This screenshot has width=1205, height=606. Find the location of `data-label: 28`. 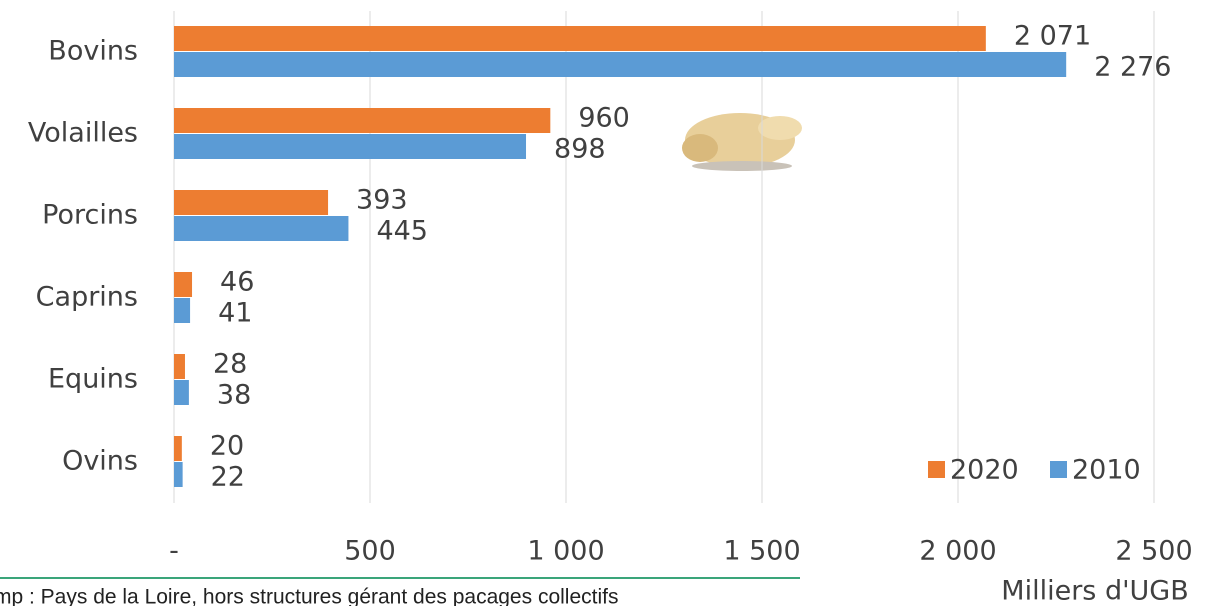

data-label: 28 is located at coordinates (230, 364).